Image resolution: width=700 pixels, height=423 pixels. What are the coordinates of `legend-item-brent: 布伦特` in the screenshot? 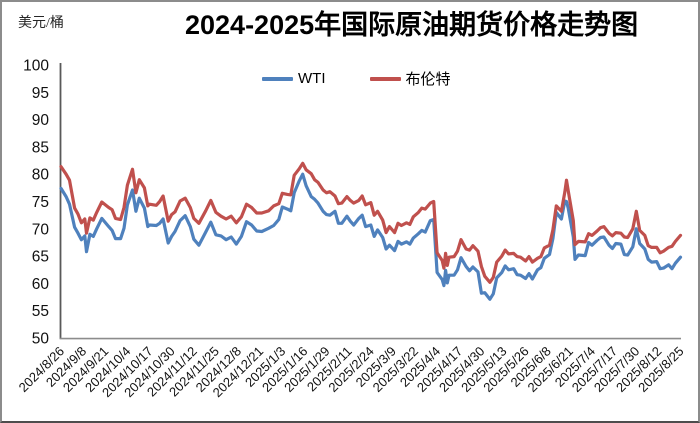 It's located at (410, 78).